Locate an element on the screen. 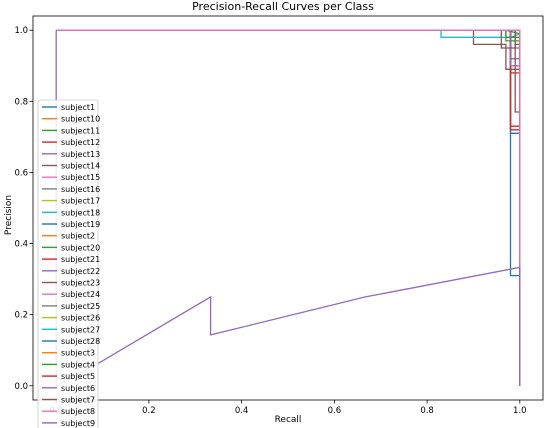 The image size is (550, 428). x-tick-label: 0.6 is located at coordinates (335, 411).